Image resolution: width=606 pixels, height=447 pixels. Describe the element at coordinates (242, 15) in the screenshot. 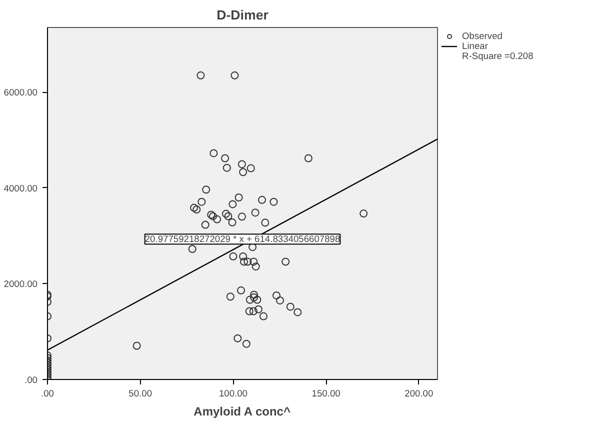

I see `chart-title: D-Dimer` at that location.